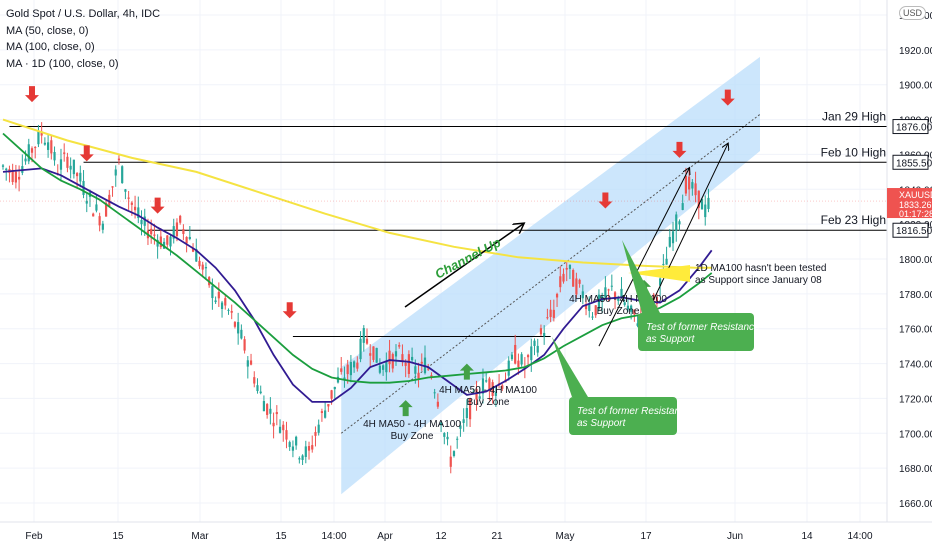 The width and height of the screenshot is (932, 550). Describe the element at coordinates (385, 536) in the screenshot. I see `x-tick-label: Apr` at that location.